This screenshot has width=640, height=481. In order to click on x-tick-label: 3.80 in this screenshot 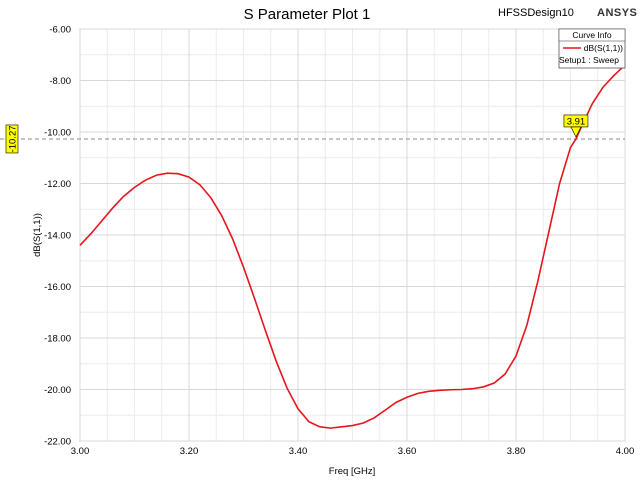, I will do `click(516, 451)`.